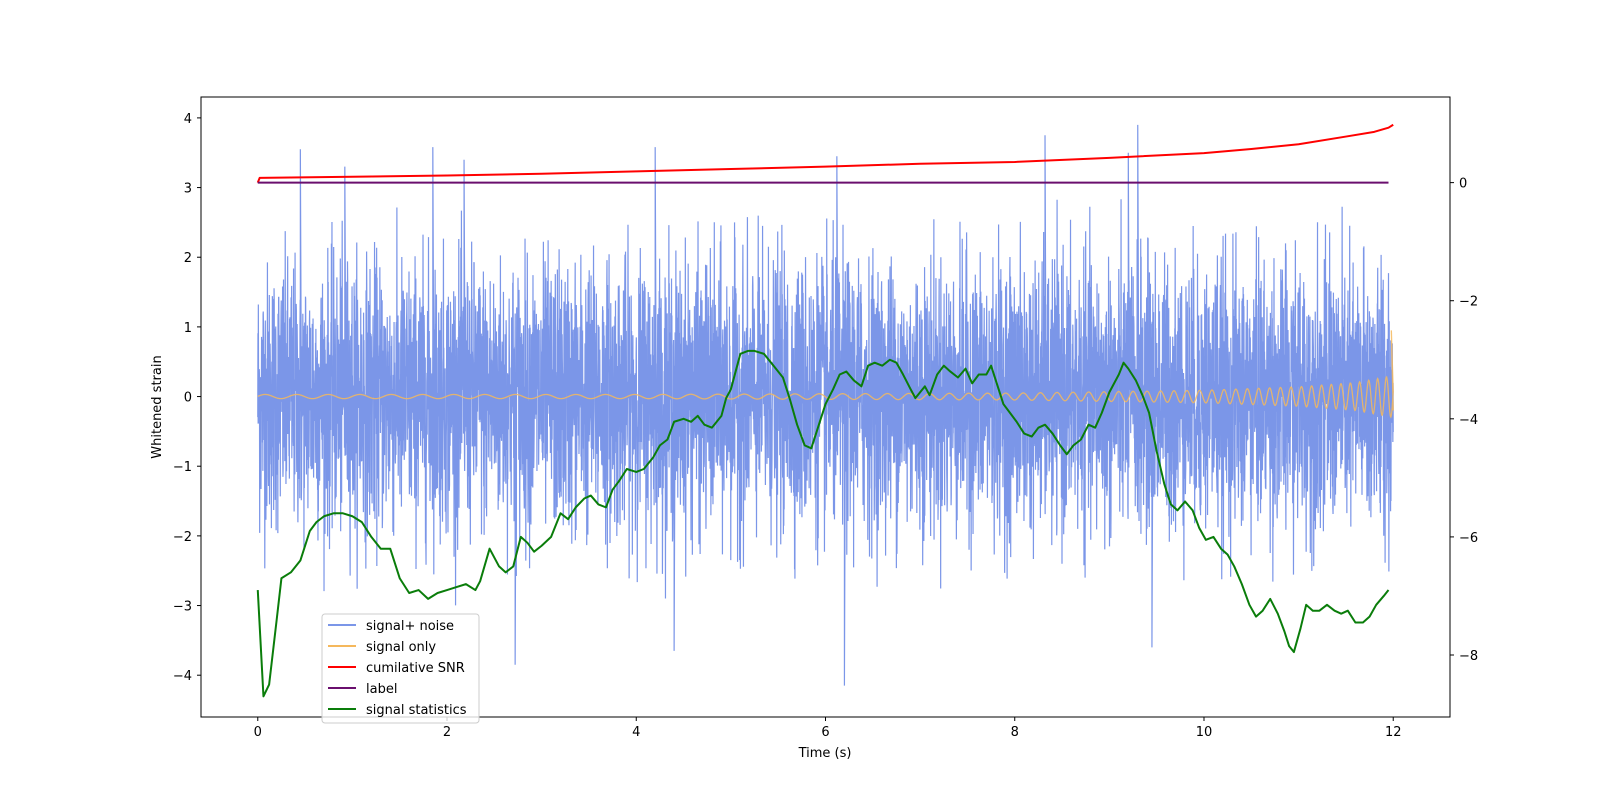  Describe the element at coordinates (636, 732) in the screenshot. I see `x-tick-label: 4` at that location.